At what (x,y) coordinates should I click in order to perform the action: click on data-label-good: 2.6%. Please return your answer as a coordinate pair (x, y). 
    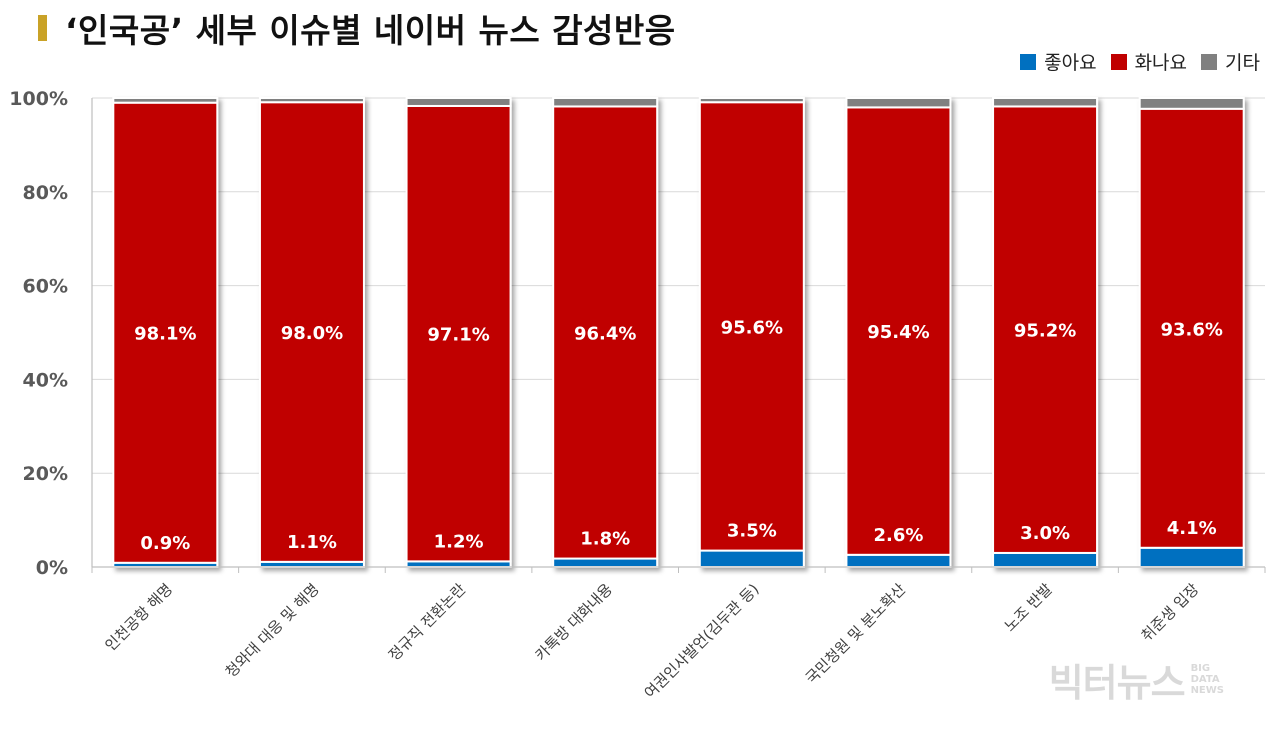
    Looking at the image, I should click on (898, 535).